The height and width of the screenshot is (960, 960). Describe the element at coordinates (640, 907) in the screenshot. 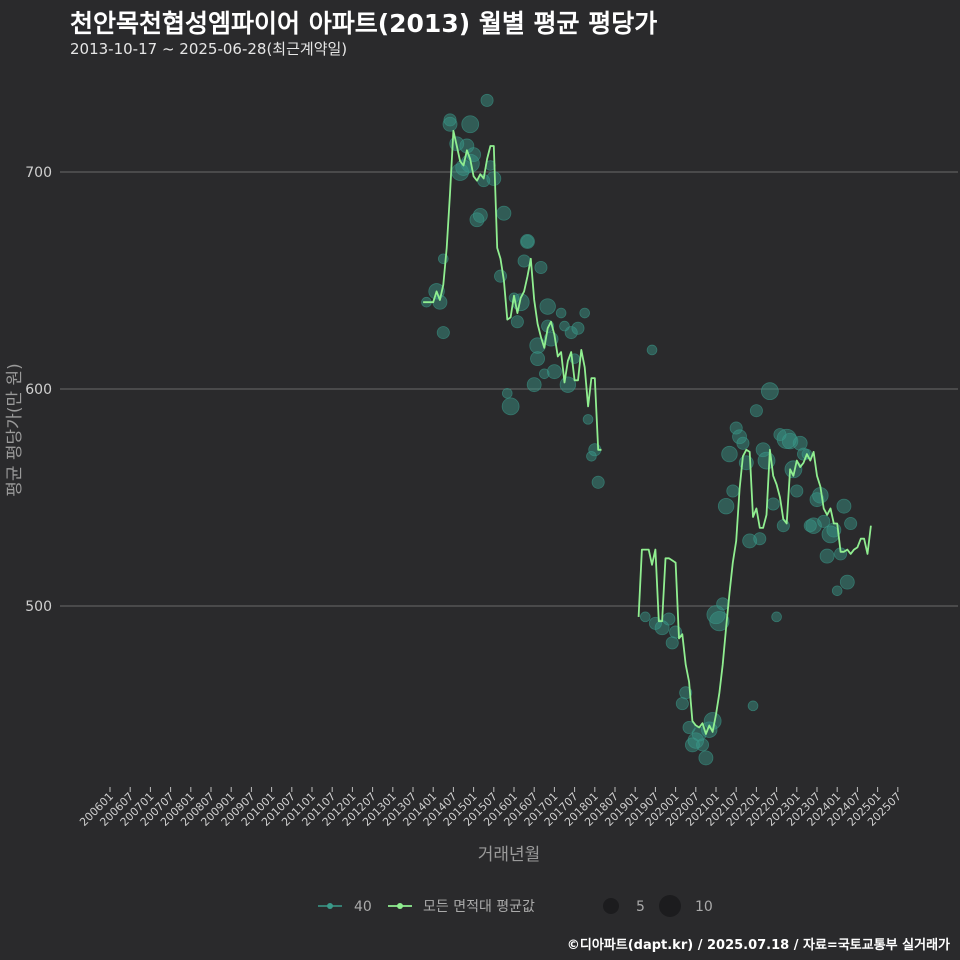

I see `legend-size-label-5: 5` at that location.